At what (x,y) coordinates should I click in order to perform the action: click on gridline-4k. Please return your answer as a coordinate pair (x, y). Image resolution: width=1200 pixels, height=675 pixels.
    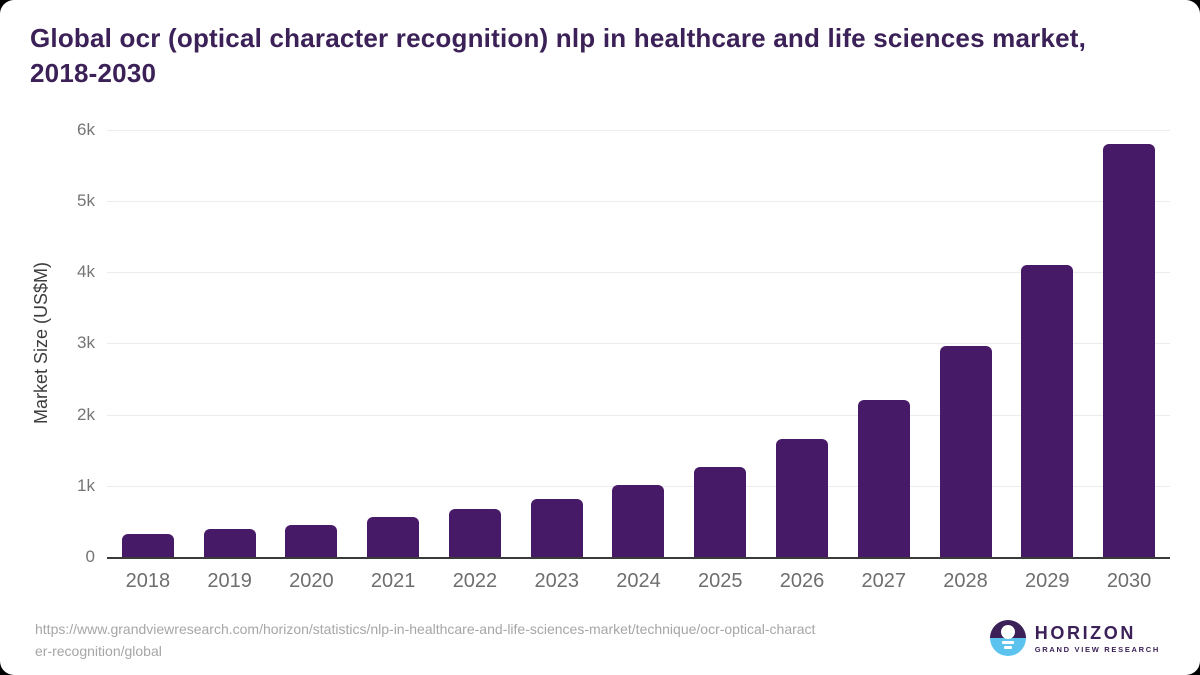
    Looking at the image, I should click on (638, 272).